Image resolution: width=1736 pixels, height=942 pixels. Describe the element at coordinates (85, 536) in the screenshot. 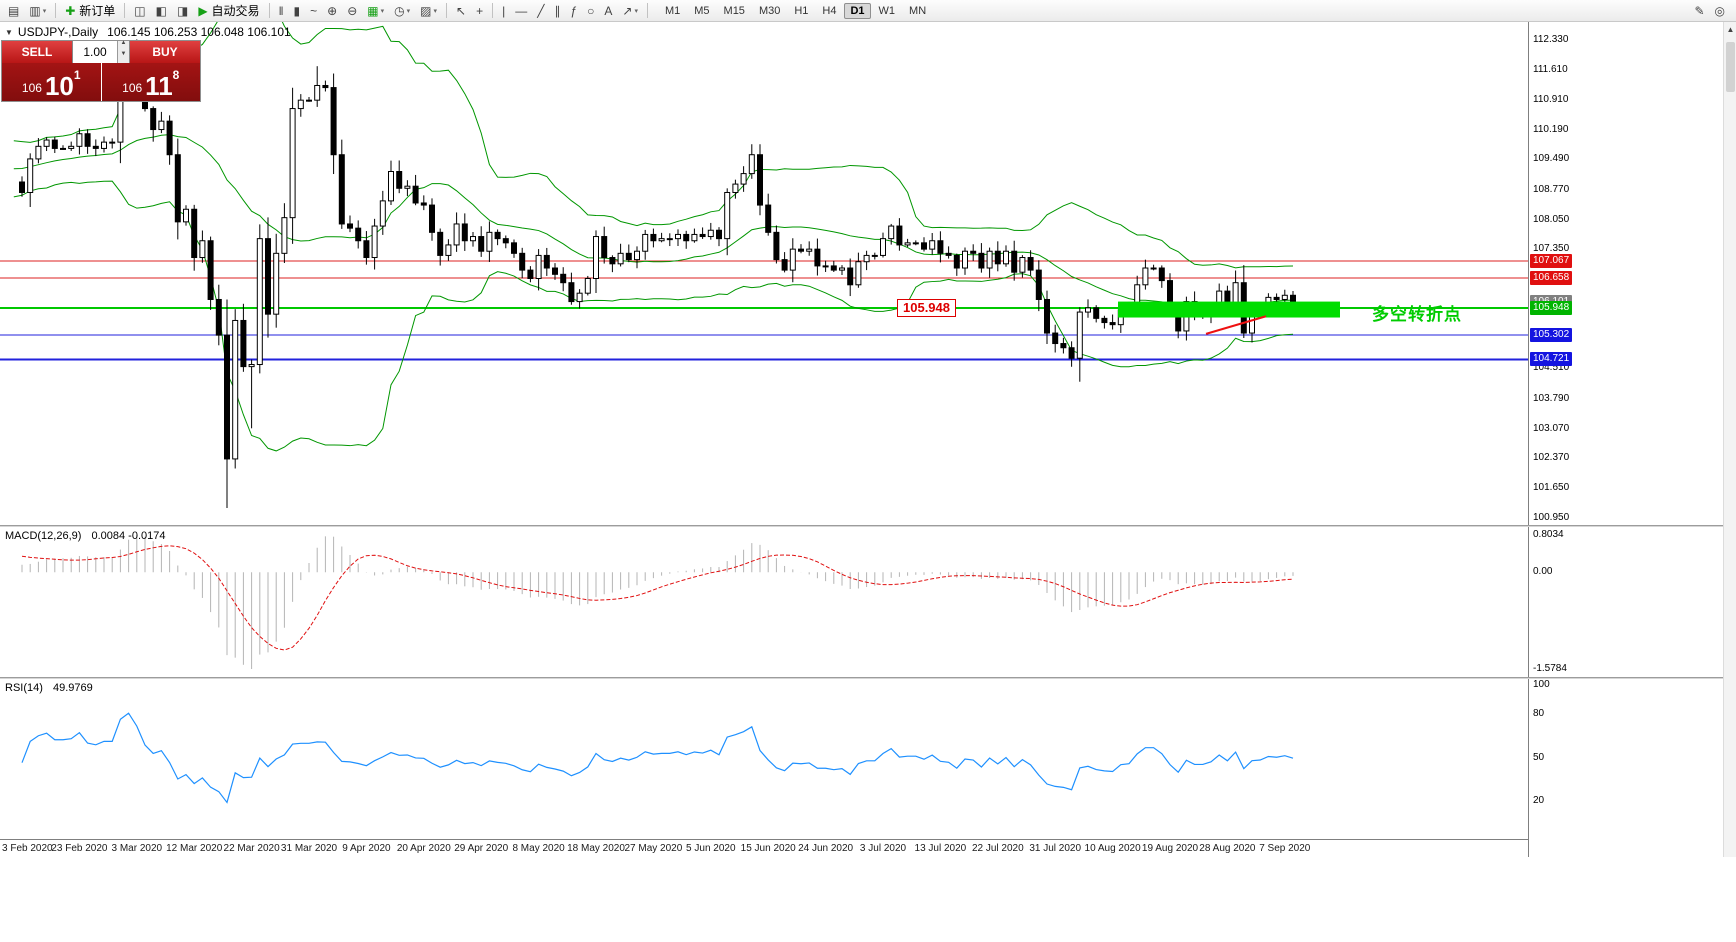

I see `macd-header: MACD(12,26,9) 0.0084 -0.0174` at that location.